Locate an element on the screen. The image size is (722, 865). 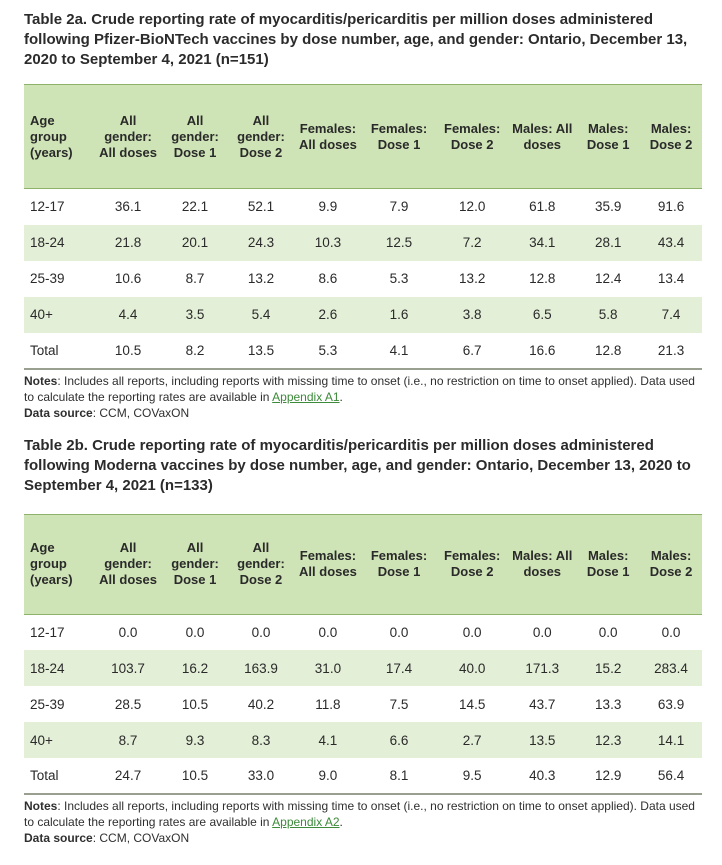
header-cell: Females: Dose 1 is located at coordinates (399, 136).